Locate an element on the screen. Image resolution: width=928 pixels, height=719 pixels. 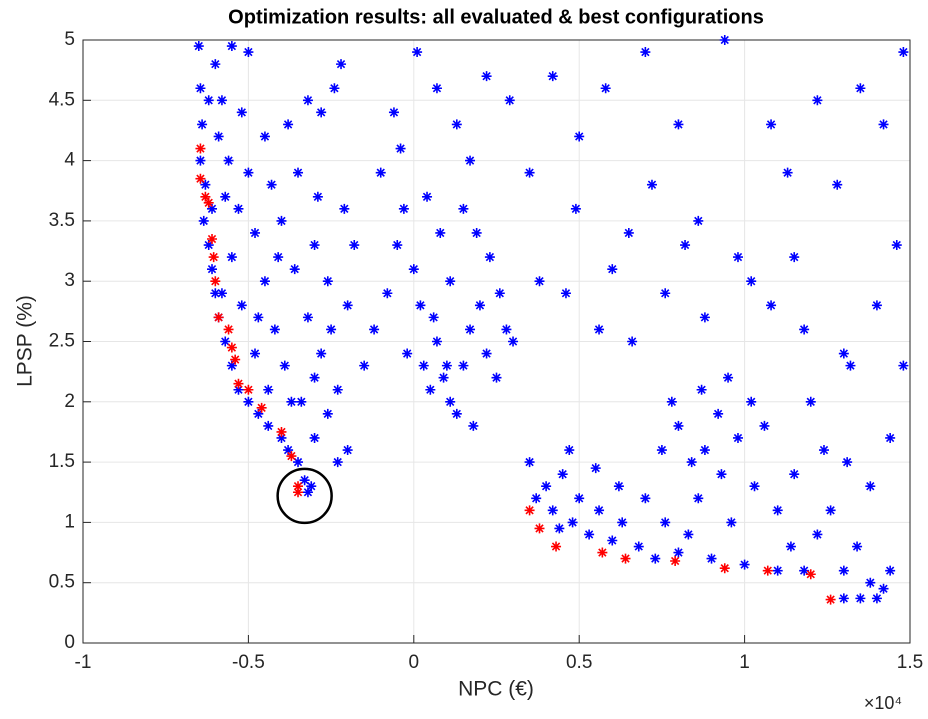
y-axis-label: LPSP (%) is located at coordinates (25, 341).